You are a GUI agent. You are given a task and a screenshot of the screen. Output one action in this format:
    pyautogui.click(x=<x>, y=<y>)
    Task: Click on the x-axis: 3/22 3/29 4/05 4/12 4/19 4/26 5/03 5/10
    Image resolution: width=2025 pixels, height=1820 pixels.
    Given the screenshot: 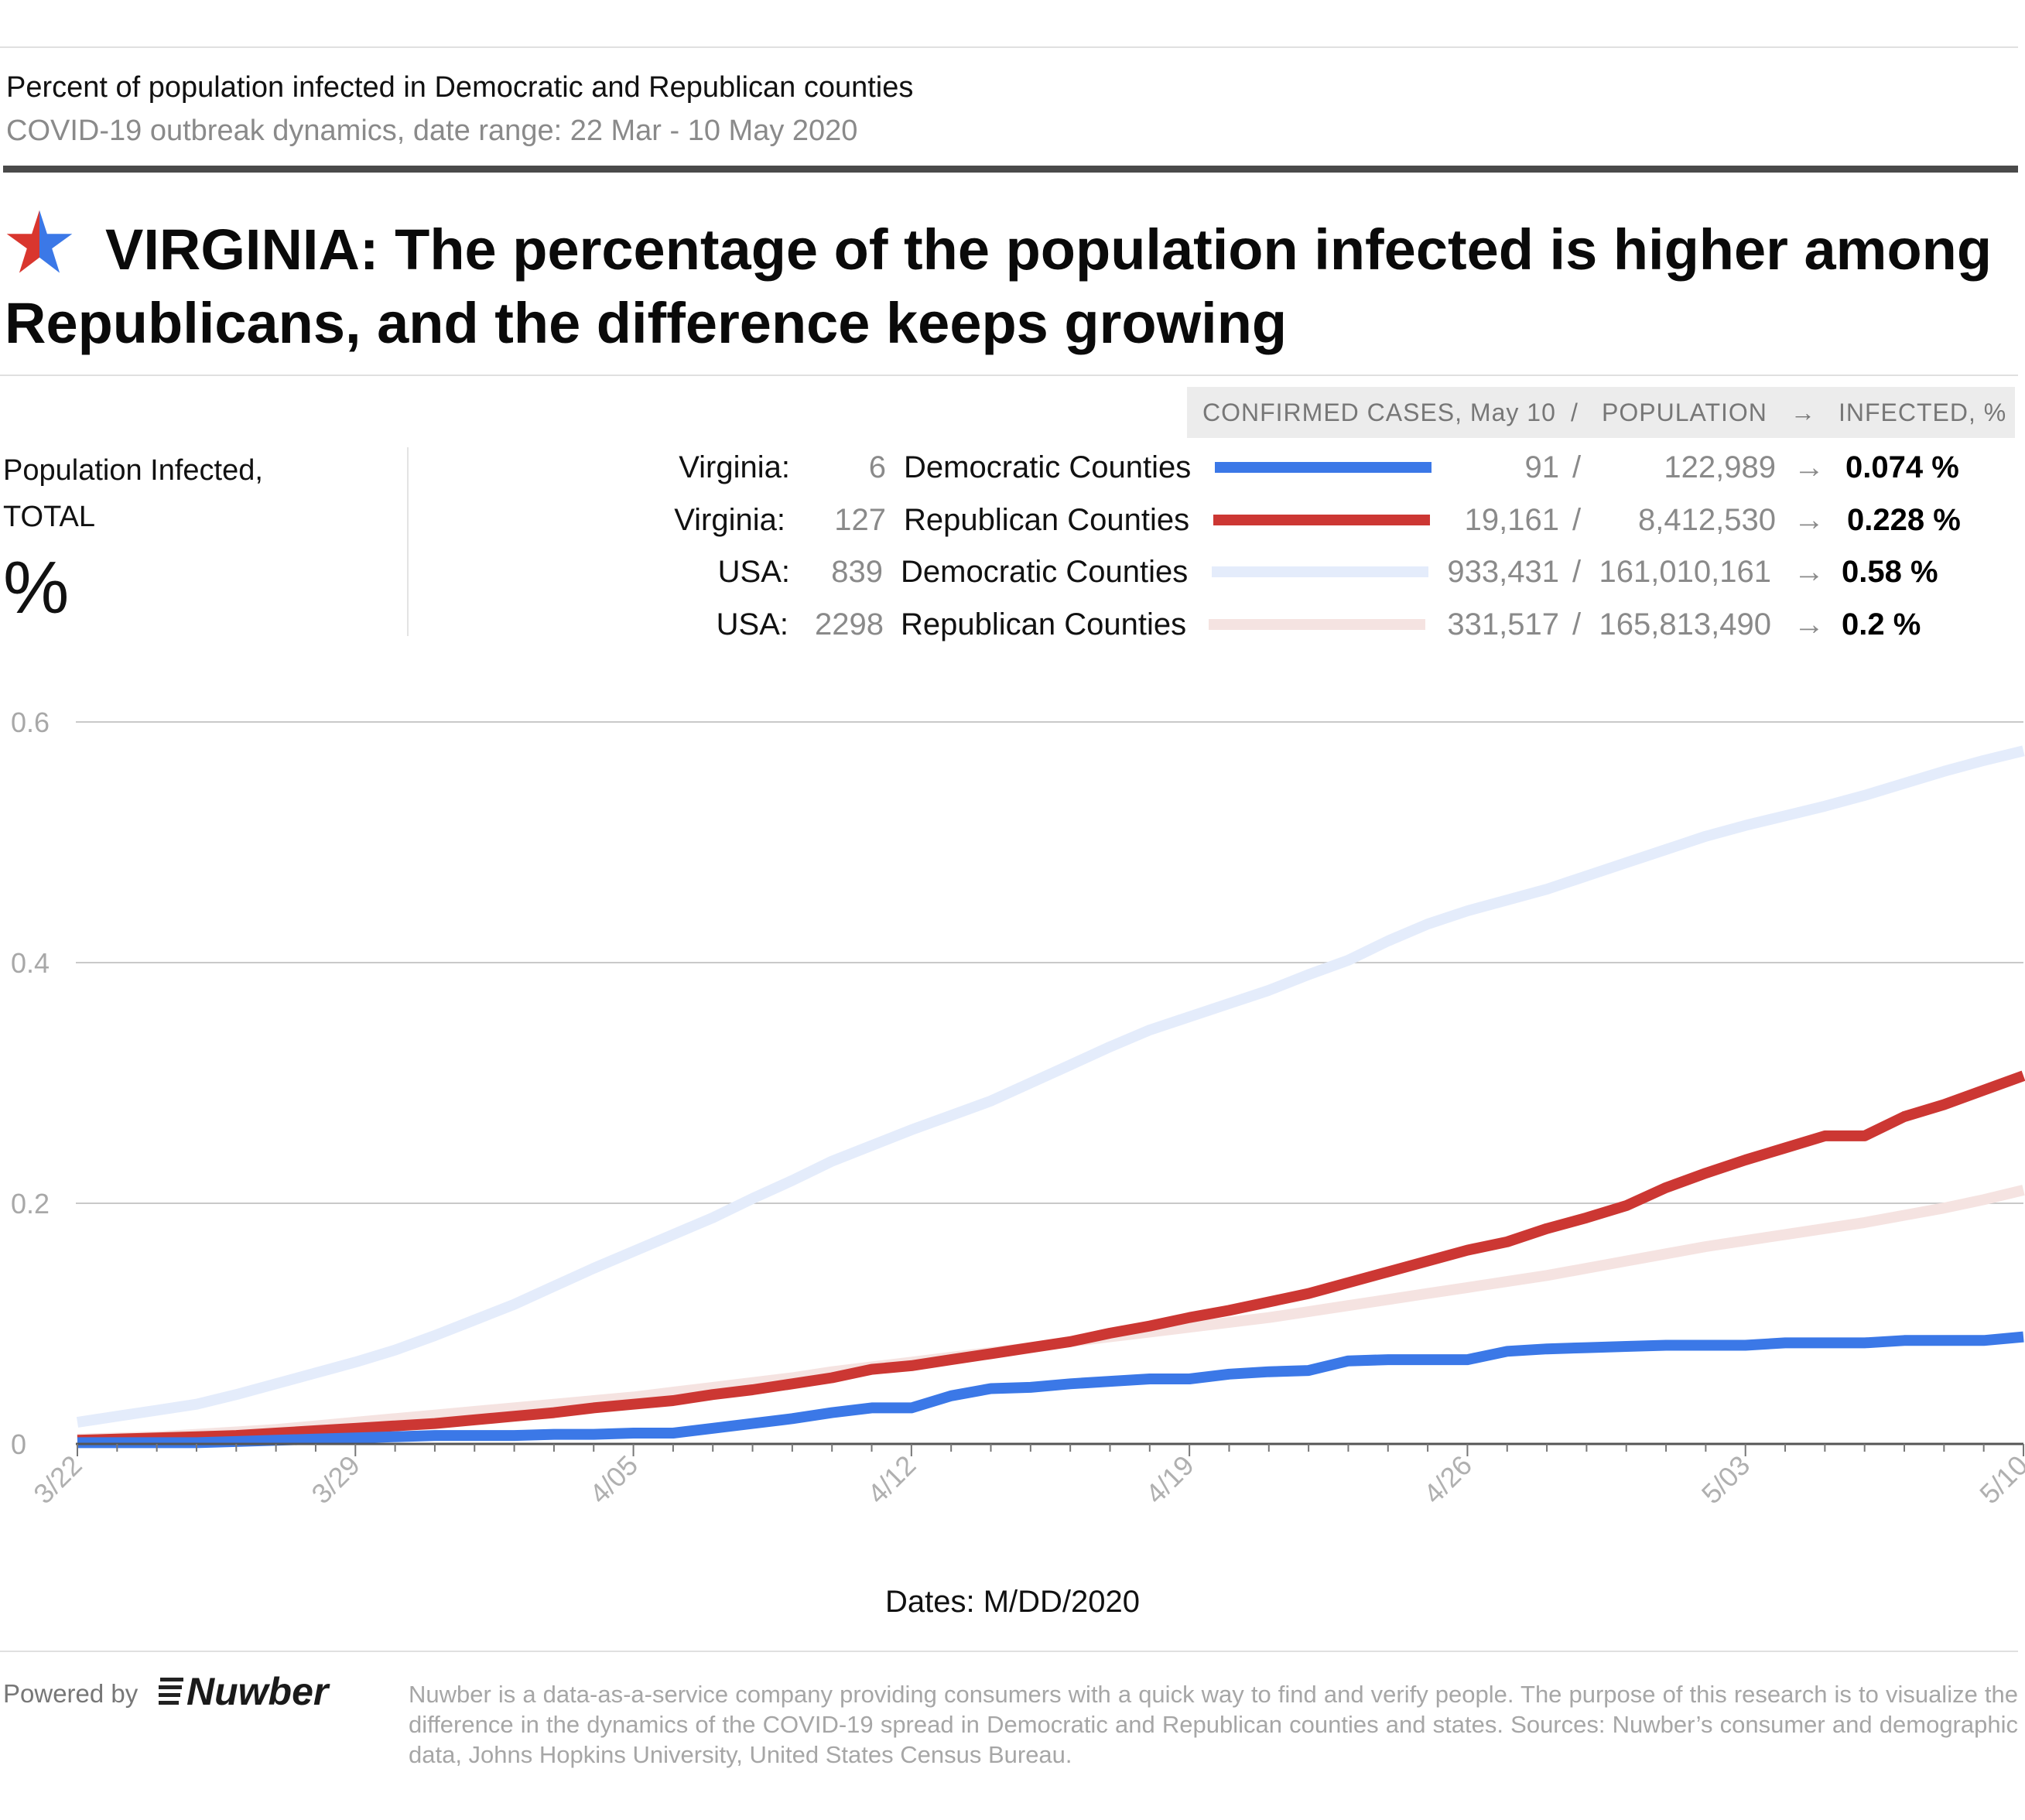 What is the action you would take?
    pyautogui.click(x=1026, y=1476)
    